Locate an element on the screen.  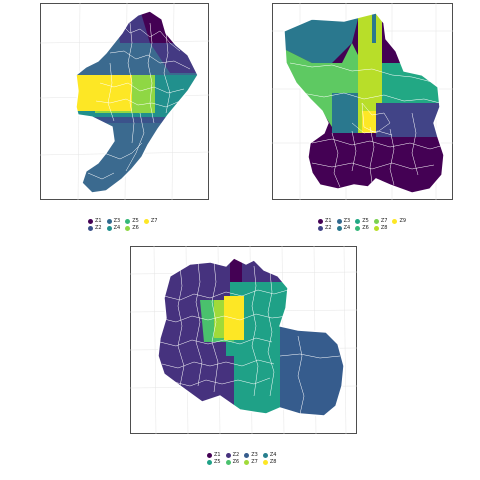
legend-row: Z1 Z3 Z5 Z7 is located at coordinates (122, 221).